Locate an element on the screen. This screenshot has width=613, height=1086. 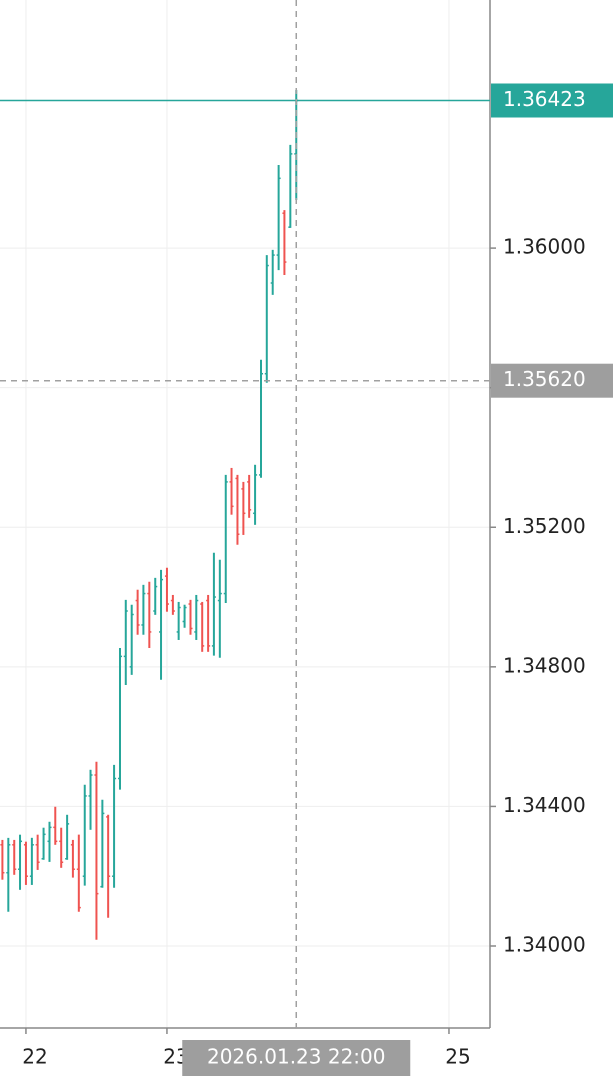
crosshair-x-box is located at coordinates (296, 1058).